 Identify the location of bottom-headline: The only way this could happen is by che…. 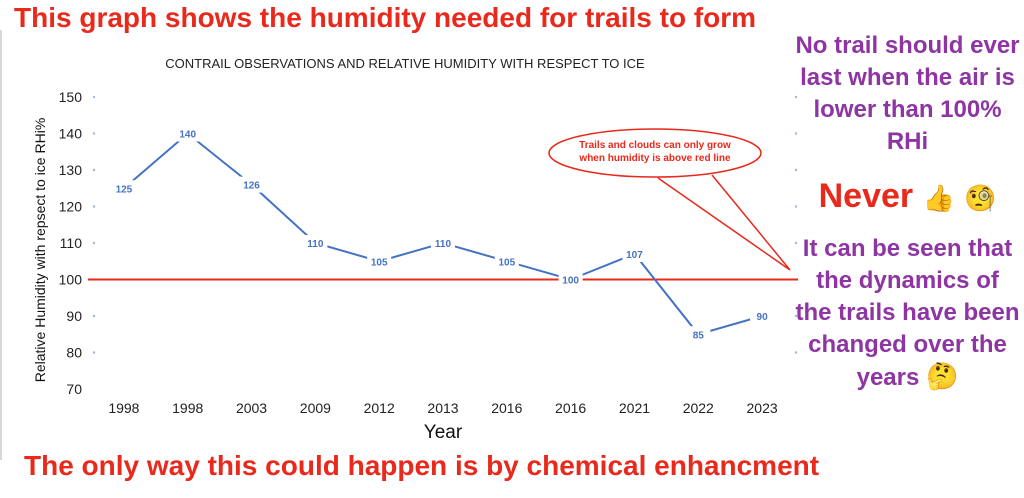
(422, 465).